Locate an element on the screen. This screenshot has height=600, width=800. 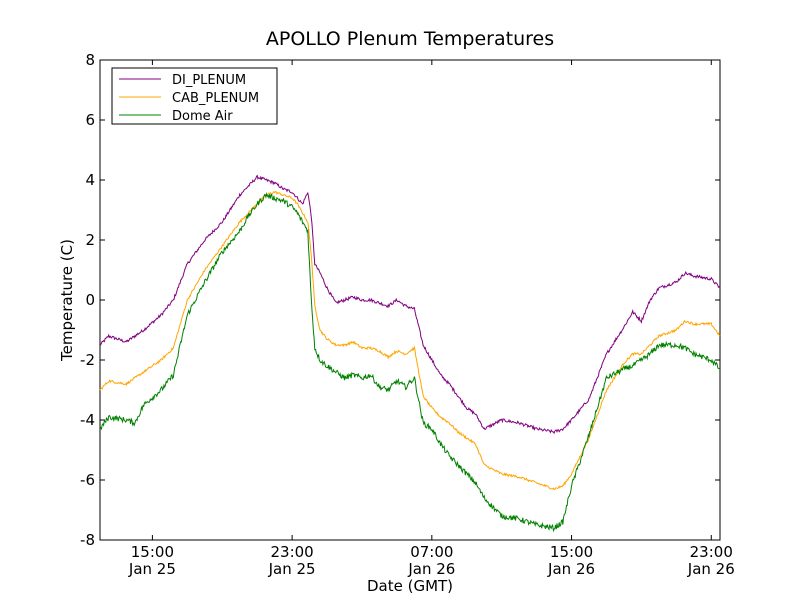
y-tick-label: -2 is located at coordinates (87, 360).